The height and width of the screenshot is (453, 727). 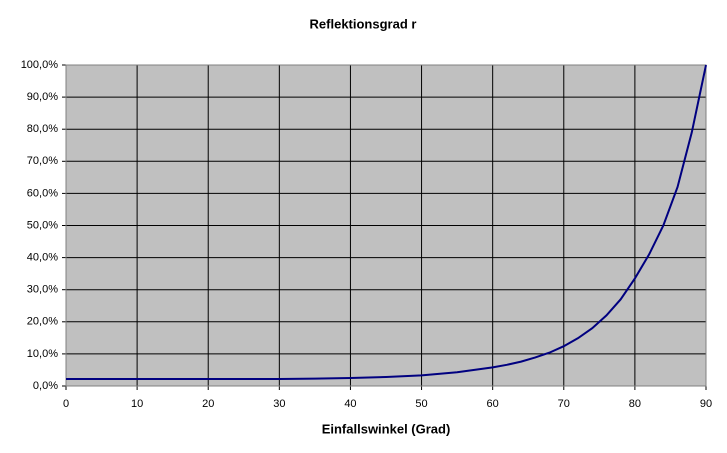 I want to click on y-tick-label: 30,0%, so click(x=42, y=290).